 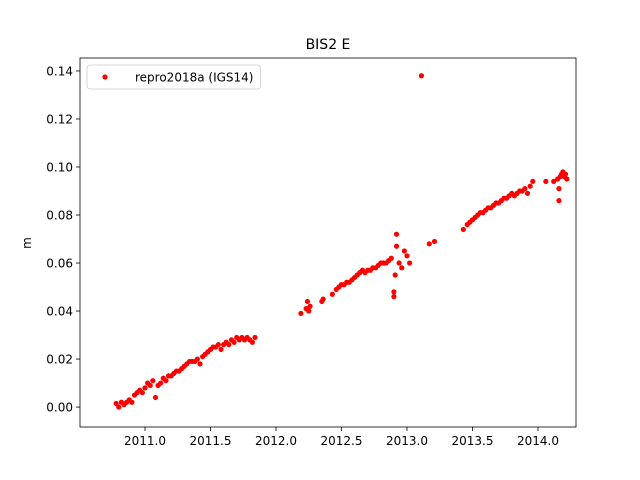 I want to click on x-tick-label: 2011.0, so click(x=145, y=441).